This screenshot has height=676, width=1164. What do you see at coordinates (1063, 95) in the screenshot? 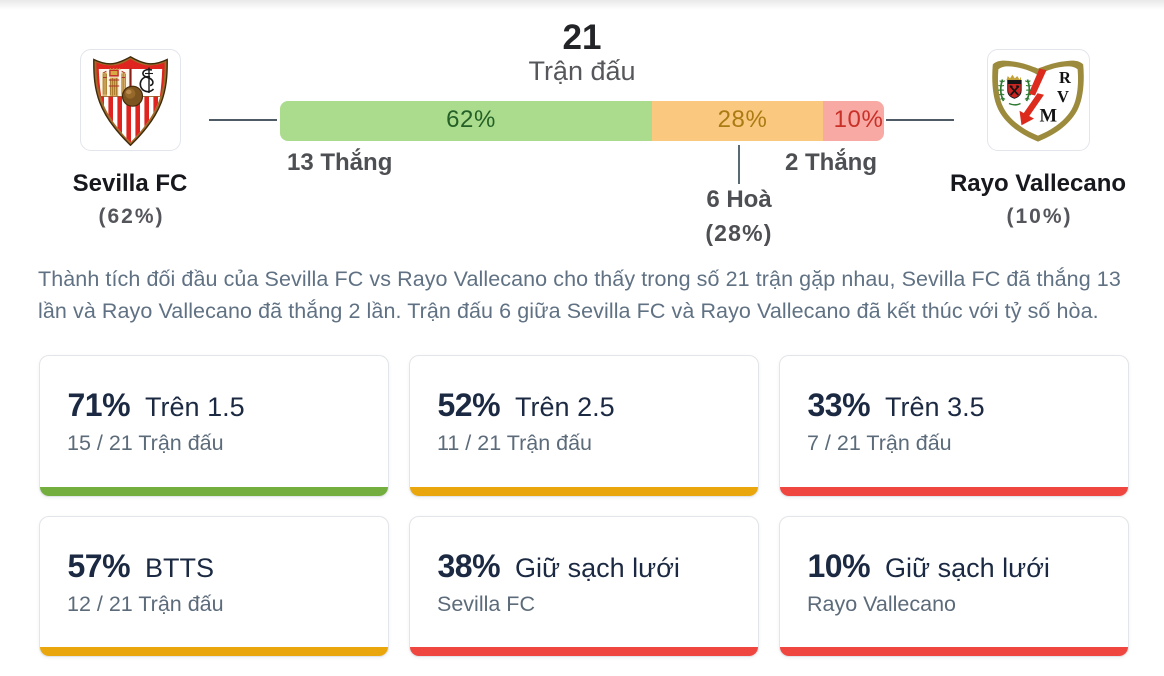
I see `svg-text: V` at bounding box center [1063, 95].